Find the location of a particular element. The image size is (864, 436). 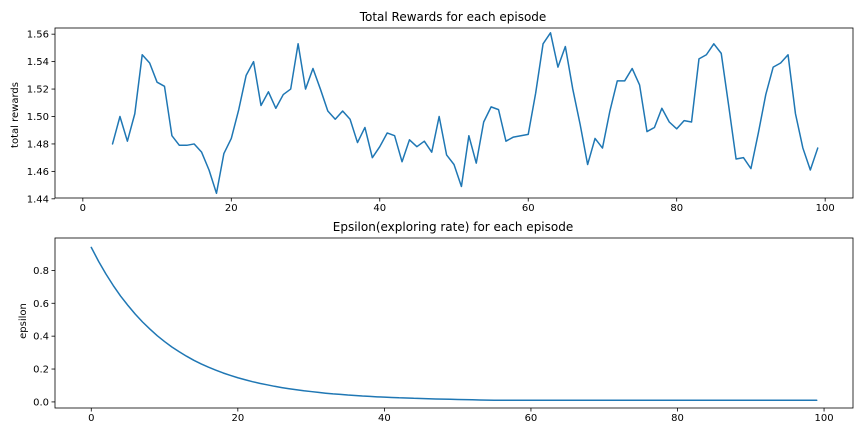

rewards-y-tick-label: 1.54 is located at coordinates (38, 62).